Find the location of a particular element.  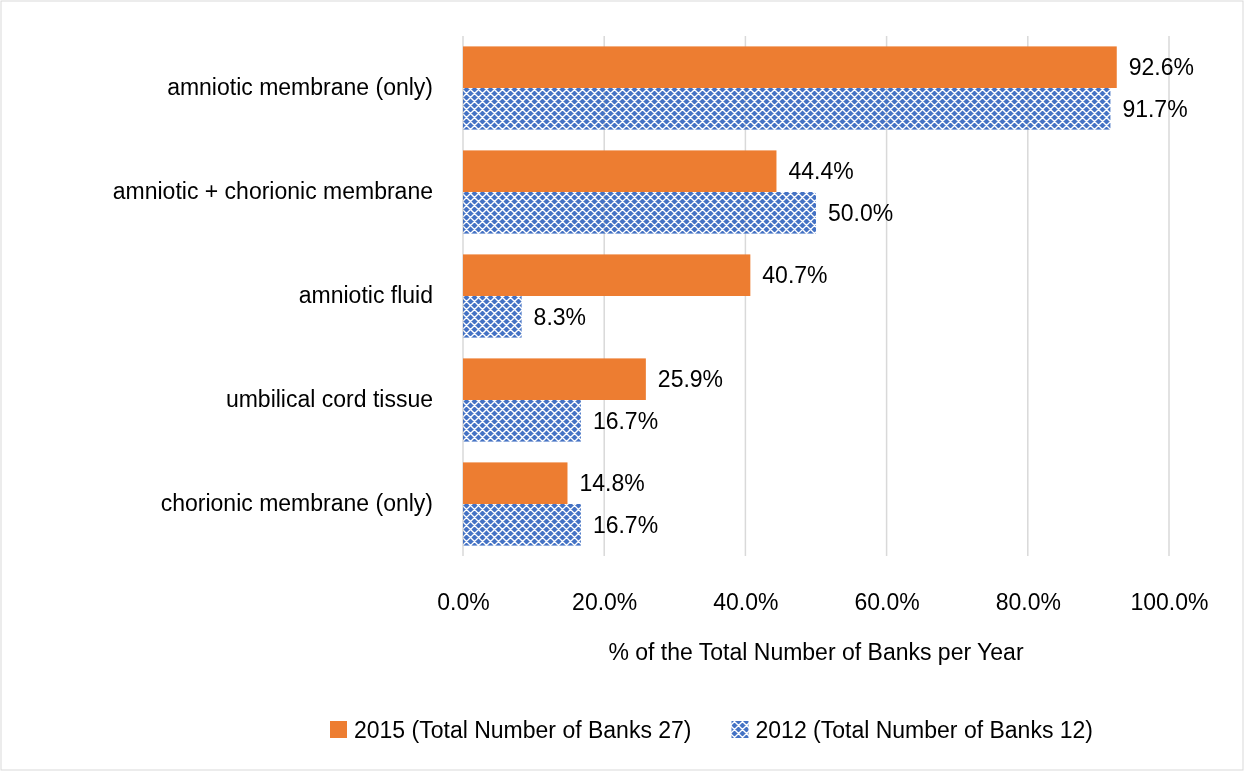

y-tick-label: umbilical cord tissue is located at coordinates (329, 399).